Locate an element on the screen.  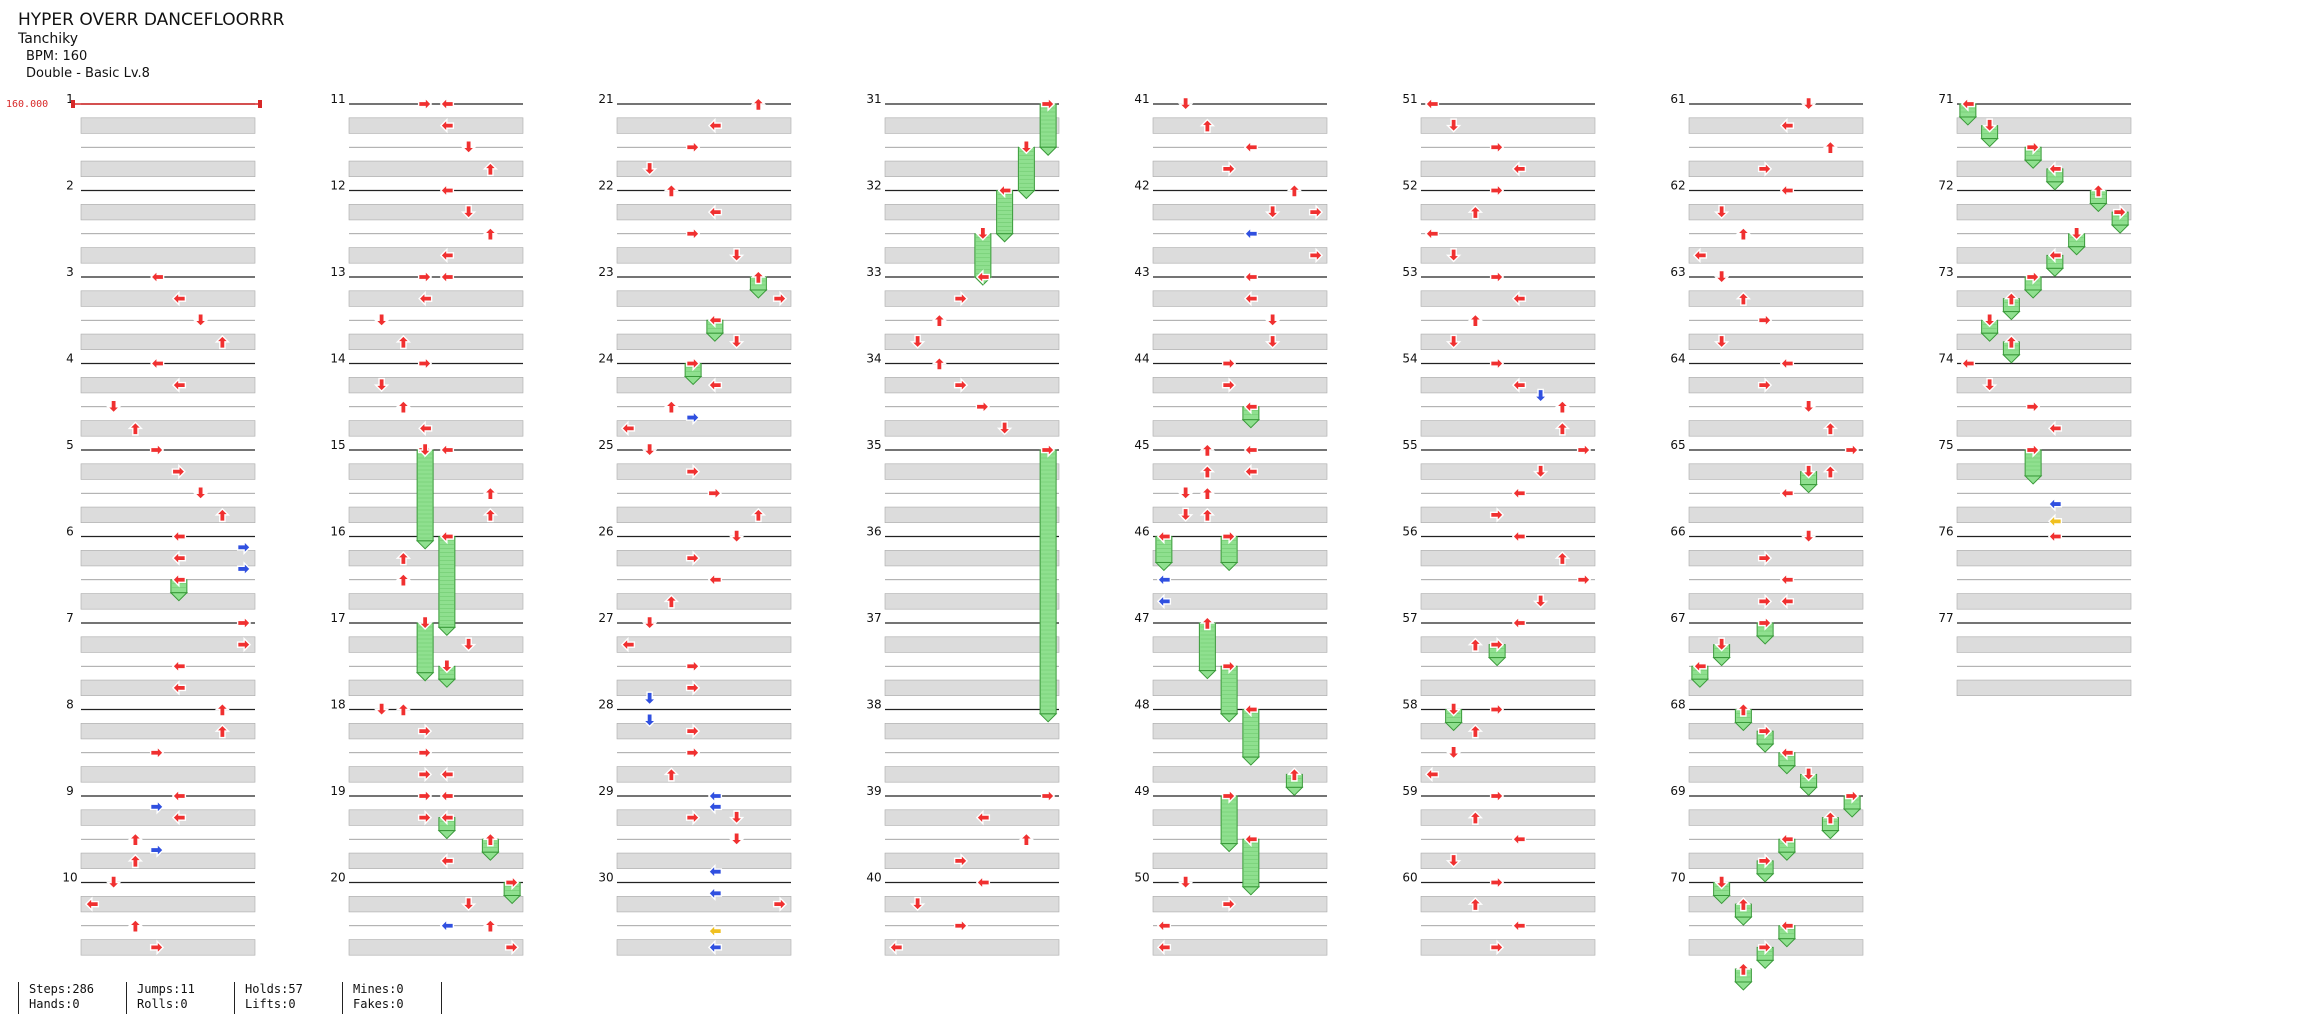
measure-number: 60 is located at coordinates (1409, 878).